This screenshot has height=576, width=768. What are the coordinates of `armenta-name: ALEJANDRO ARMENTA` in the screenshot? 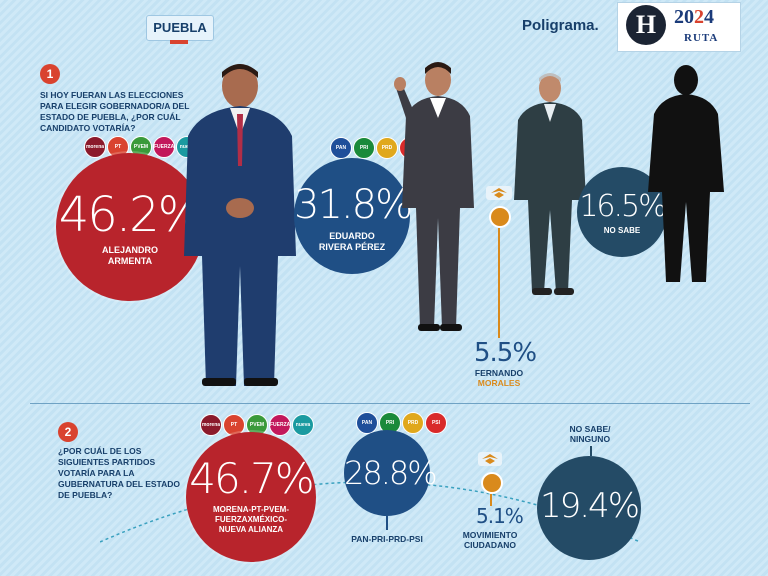 It's located at (130, 256).